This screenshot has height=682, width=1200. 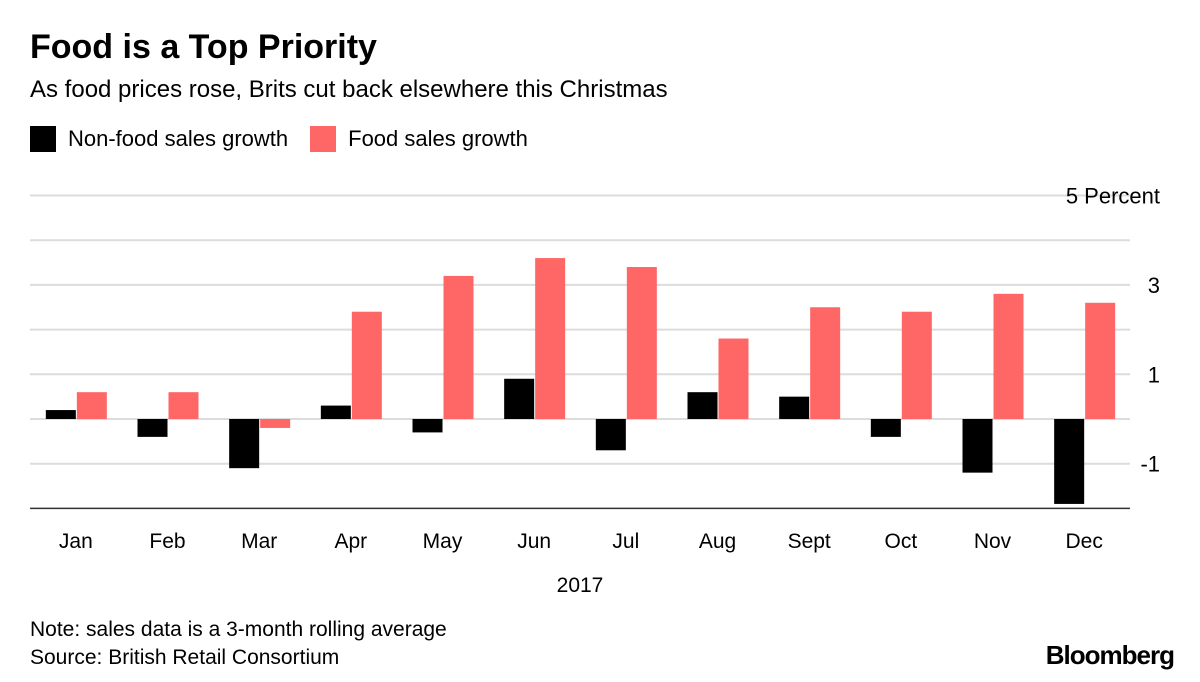 What do you see at coordinates (1113, 196) in the screenshot?
I see `y-tick-label: 5 Percent` at bounding box center [1113, 196].